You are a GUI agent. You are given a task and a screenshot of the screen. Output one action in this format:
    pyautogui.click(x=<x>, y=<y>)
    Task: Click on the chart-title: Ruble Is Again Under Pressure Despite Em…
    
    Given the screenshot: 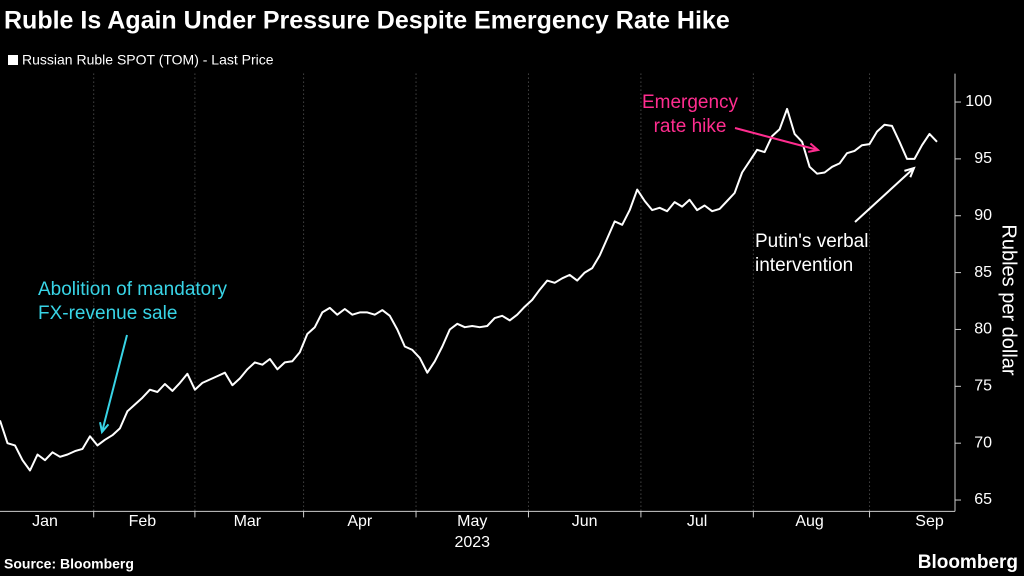 What is the action you would take?
    pyautogui.click(x=367, y=21)
    